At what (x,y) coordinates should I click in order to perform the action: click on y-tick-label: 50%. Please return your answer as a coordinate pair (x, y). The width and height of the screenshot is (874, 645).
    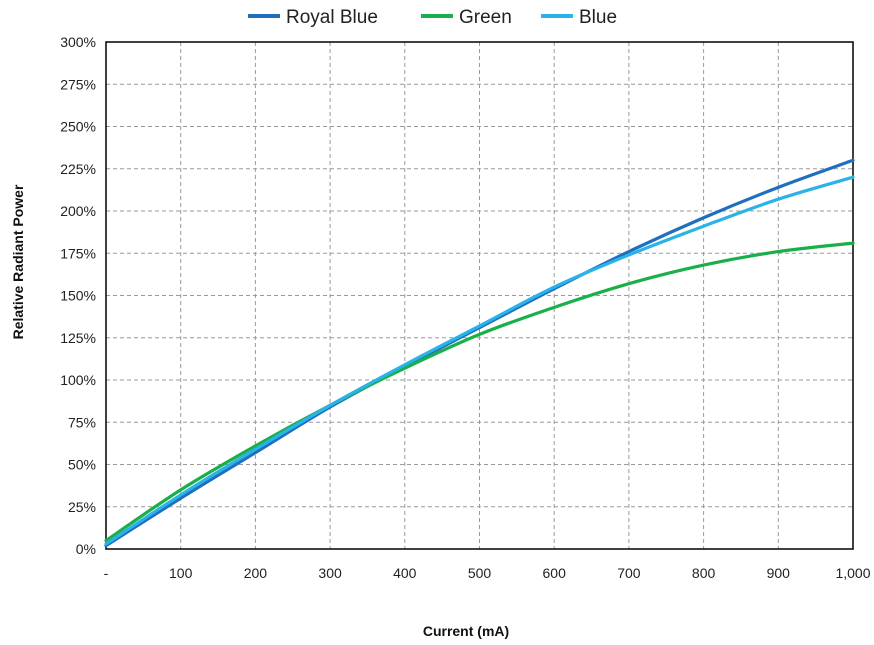
    Looking at the image, I should click on (82, 465).